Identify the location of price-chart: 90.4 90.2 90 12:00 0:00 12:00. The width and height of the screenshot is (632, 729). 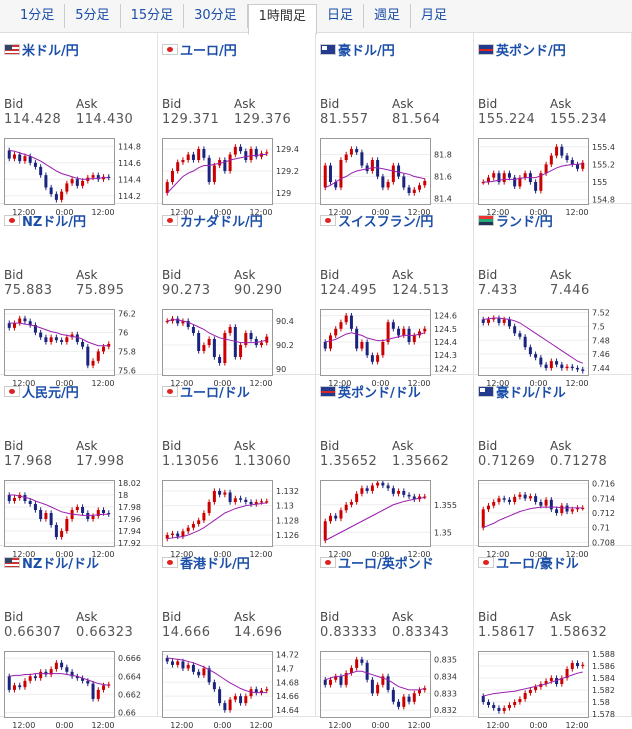
(237, 348).